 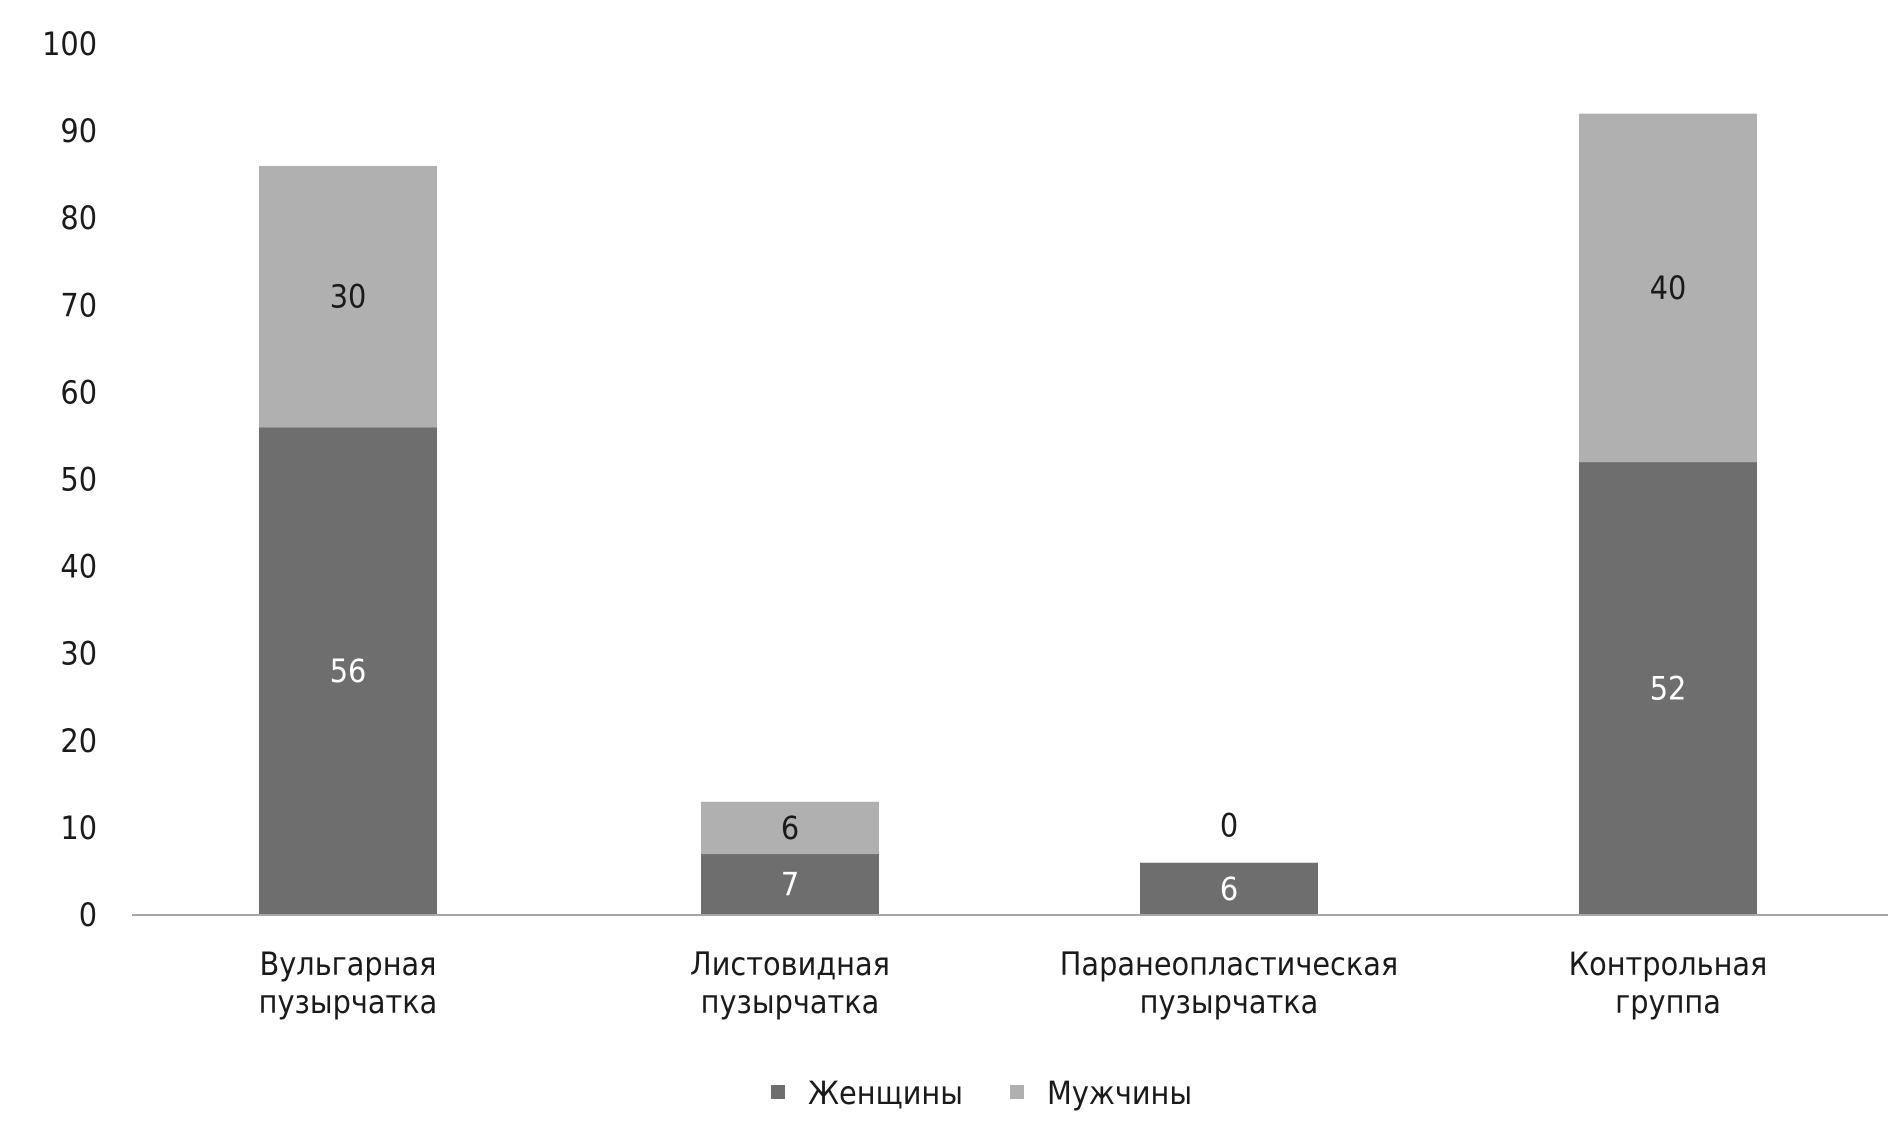 I want to click on data-label: 7, so click(x=790, y=885).